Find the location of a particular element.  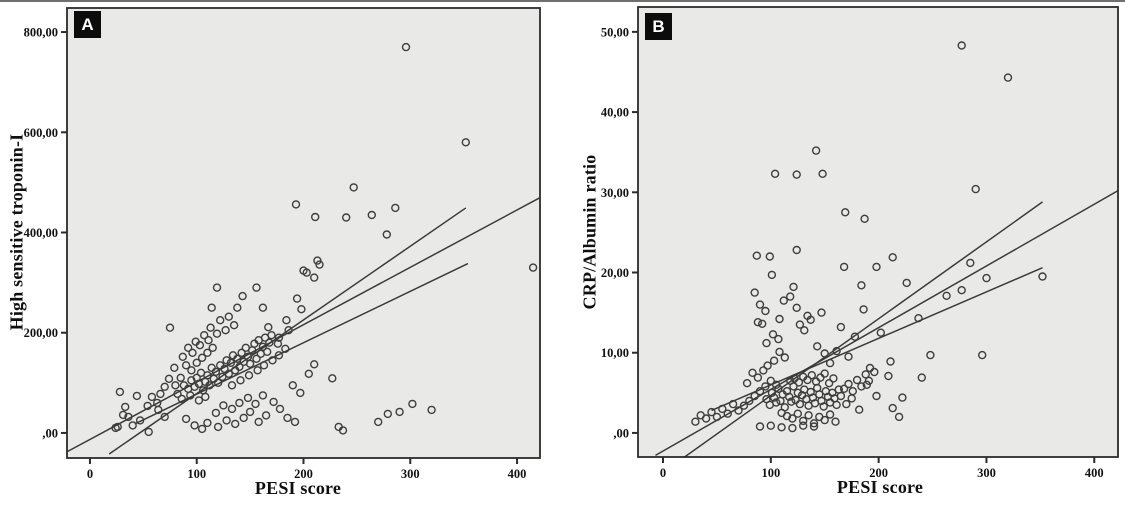

x-tick-label: 400 is located at coordinates (1094, 473).